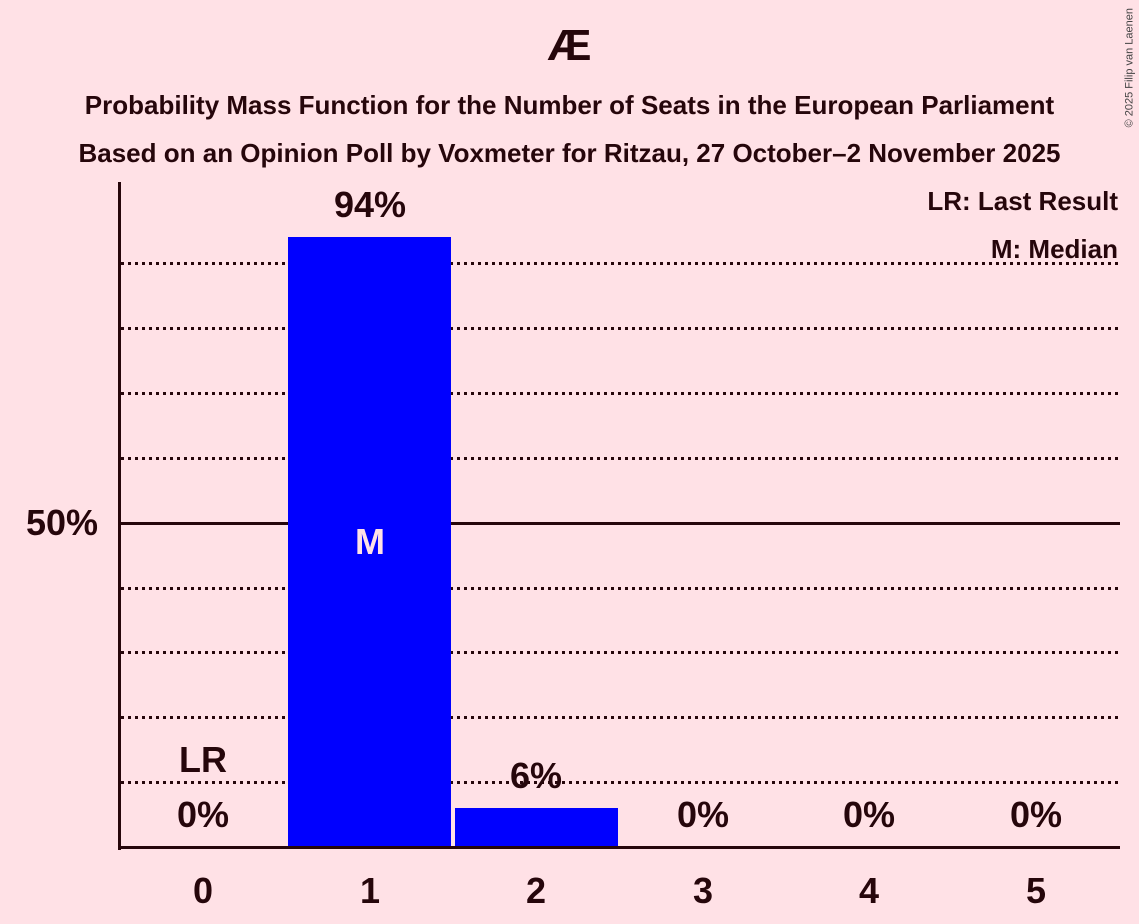 This screenshot has width=1139, height=924. I want to click on gridline-30pct, so click(620, 652).